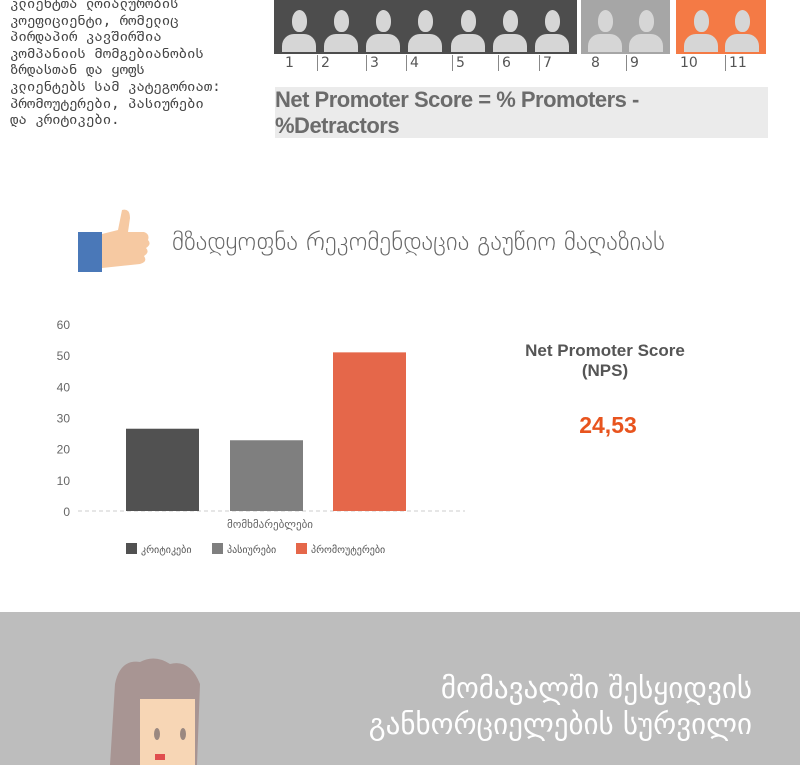 The height and width of the screenshot is (765, 800). Describe the element at coordinates (605, 370) in the screenshot. I see `nps-title-line2: (NPS)` at that location.